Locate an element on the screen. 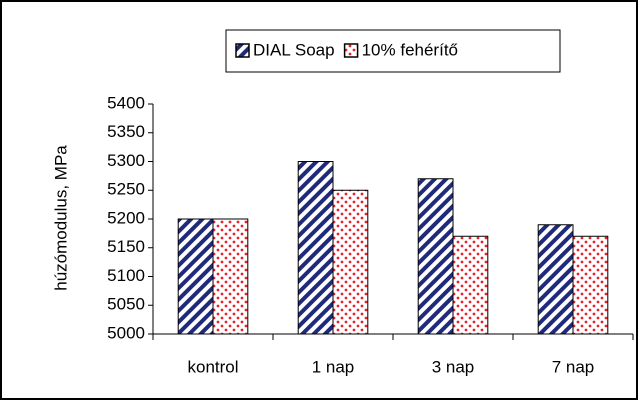 This screenshot has height=401, width=639. x-tick-label: 7 nap is located at coordinates (573, 366).